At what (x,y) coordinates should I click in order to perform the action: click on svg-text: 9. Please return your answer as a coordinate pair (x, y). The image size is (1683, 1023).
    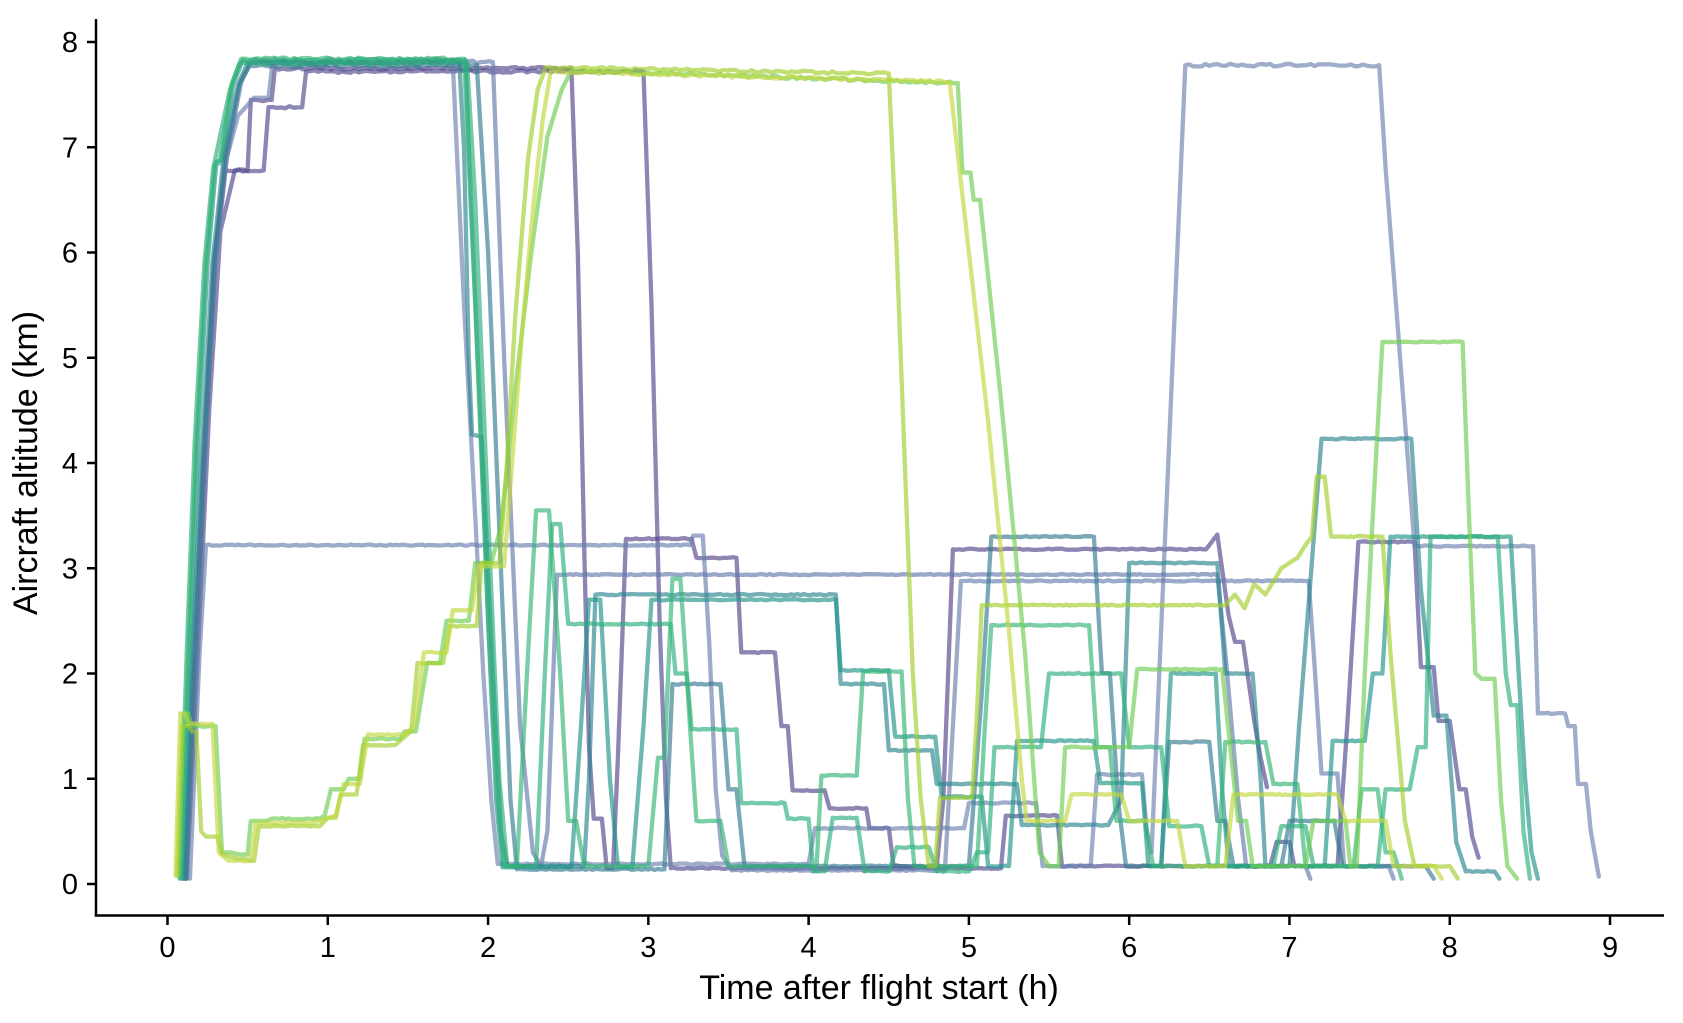
    Looking at the image, I should click on (1610, 948).